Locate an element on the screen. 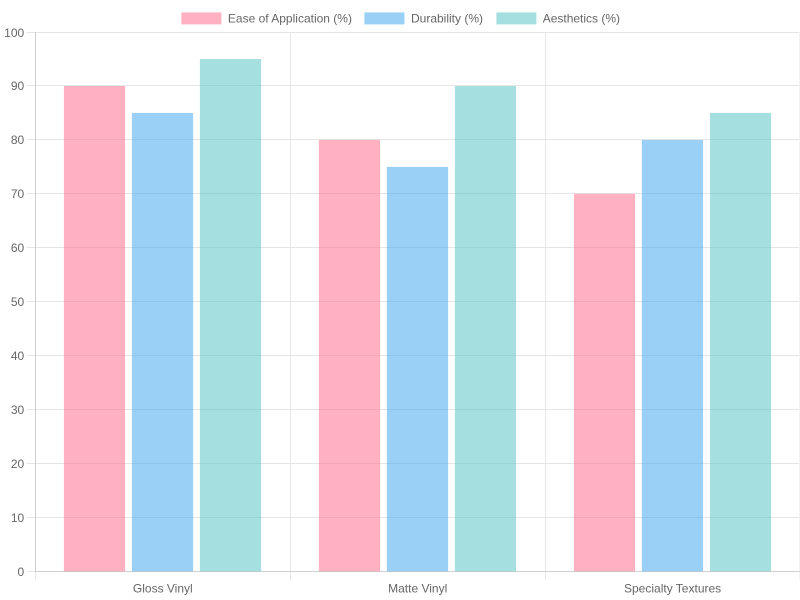 This screenshot has height=600, width=800. svg-text: 20 is located at coordinates (18, 464).